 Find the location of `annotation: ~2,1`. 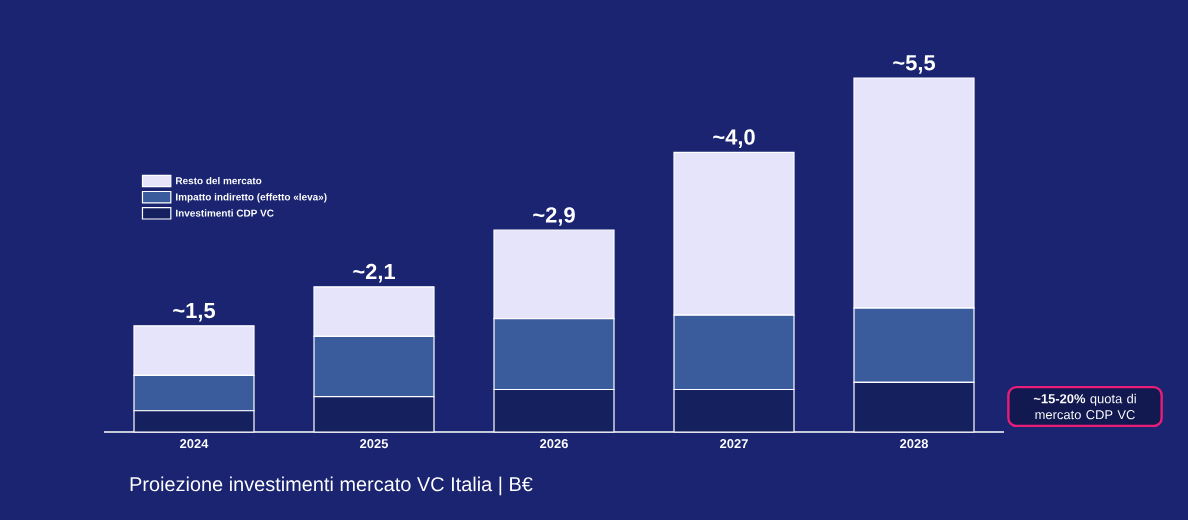

annotation: ~2,1 is located at coordinates (374, 273).